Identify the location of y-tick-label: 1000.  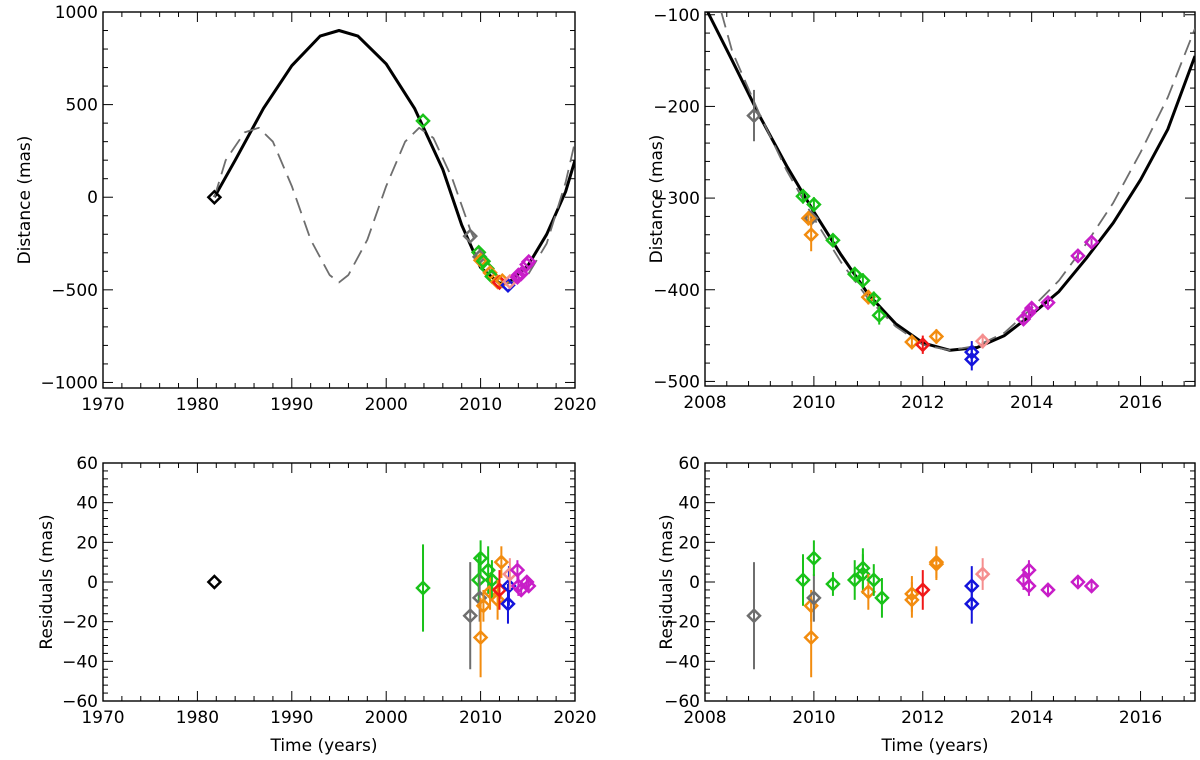
(76, 13).